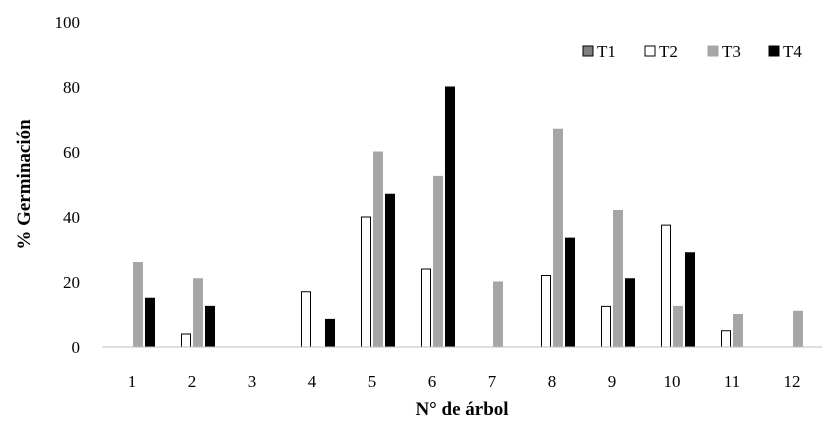  I want to click on legend-label-t3: T3, so click(731, 51).